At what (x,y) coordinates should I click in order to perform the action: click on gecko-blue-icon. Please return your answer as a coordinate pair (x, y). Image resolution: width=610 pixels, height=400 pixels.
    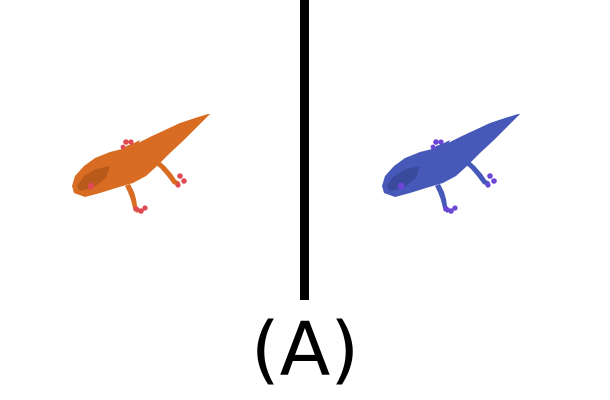
    Looking at the image, I should click on (451, 164).